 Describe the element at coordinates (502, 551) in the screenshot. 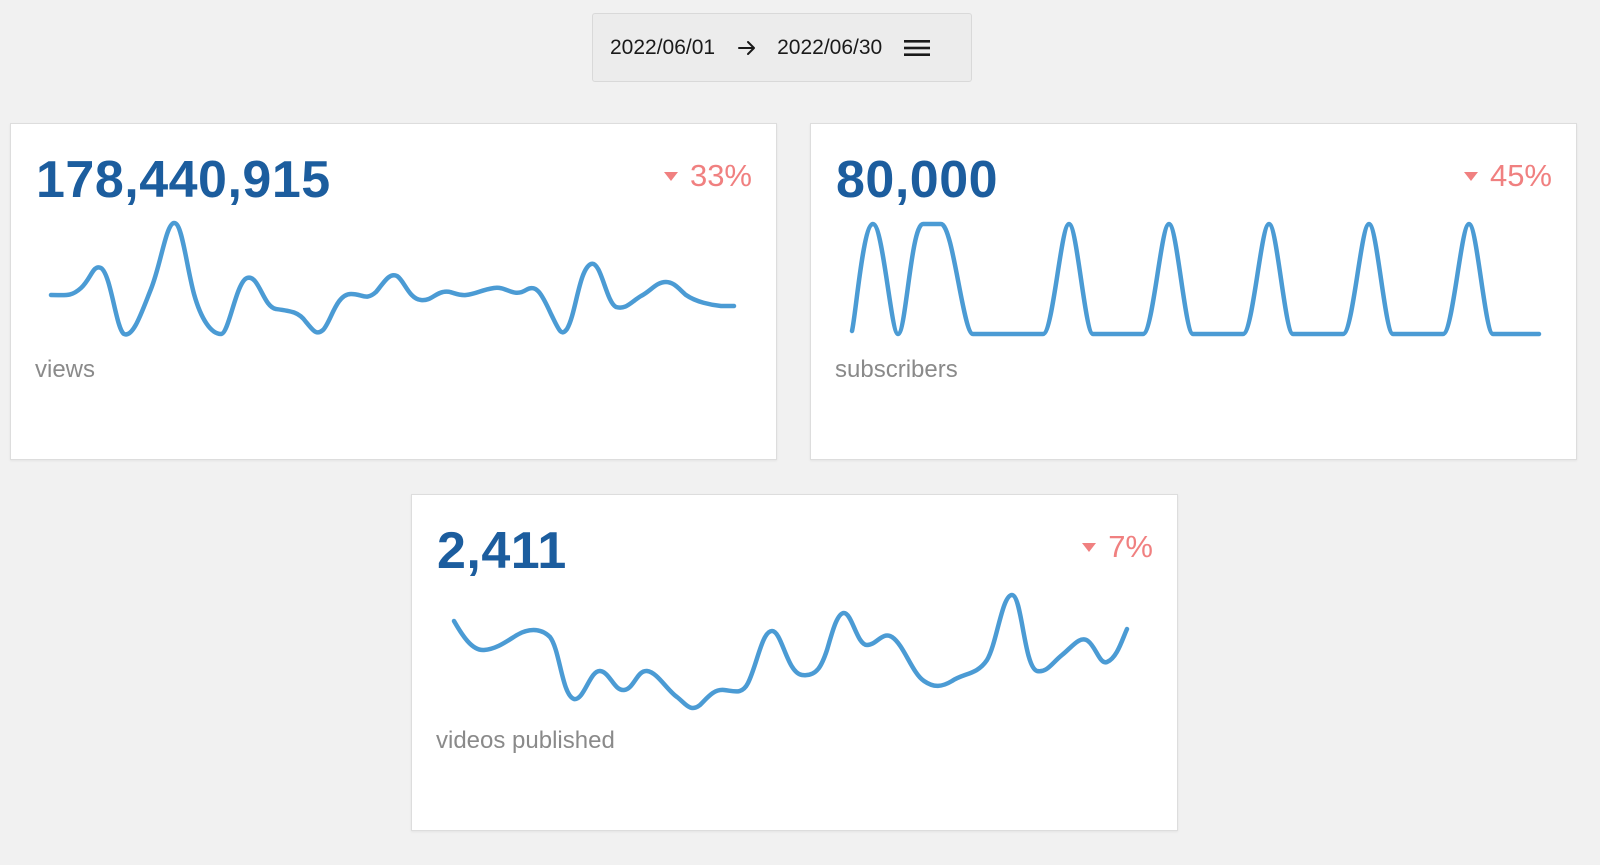

I see `metric-value: 2,411` at that location.